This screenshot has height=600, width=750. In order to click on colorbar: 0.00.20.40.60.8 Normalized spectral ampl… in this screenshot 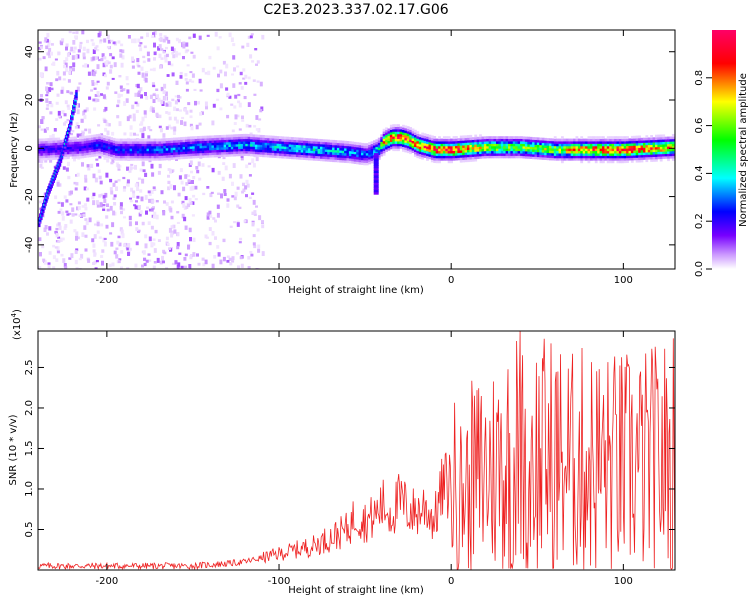, I will do `click(721, 153)`.